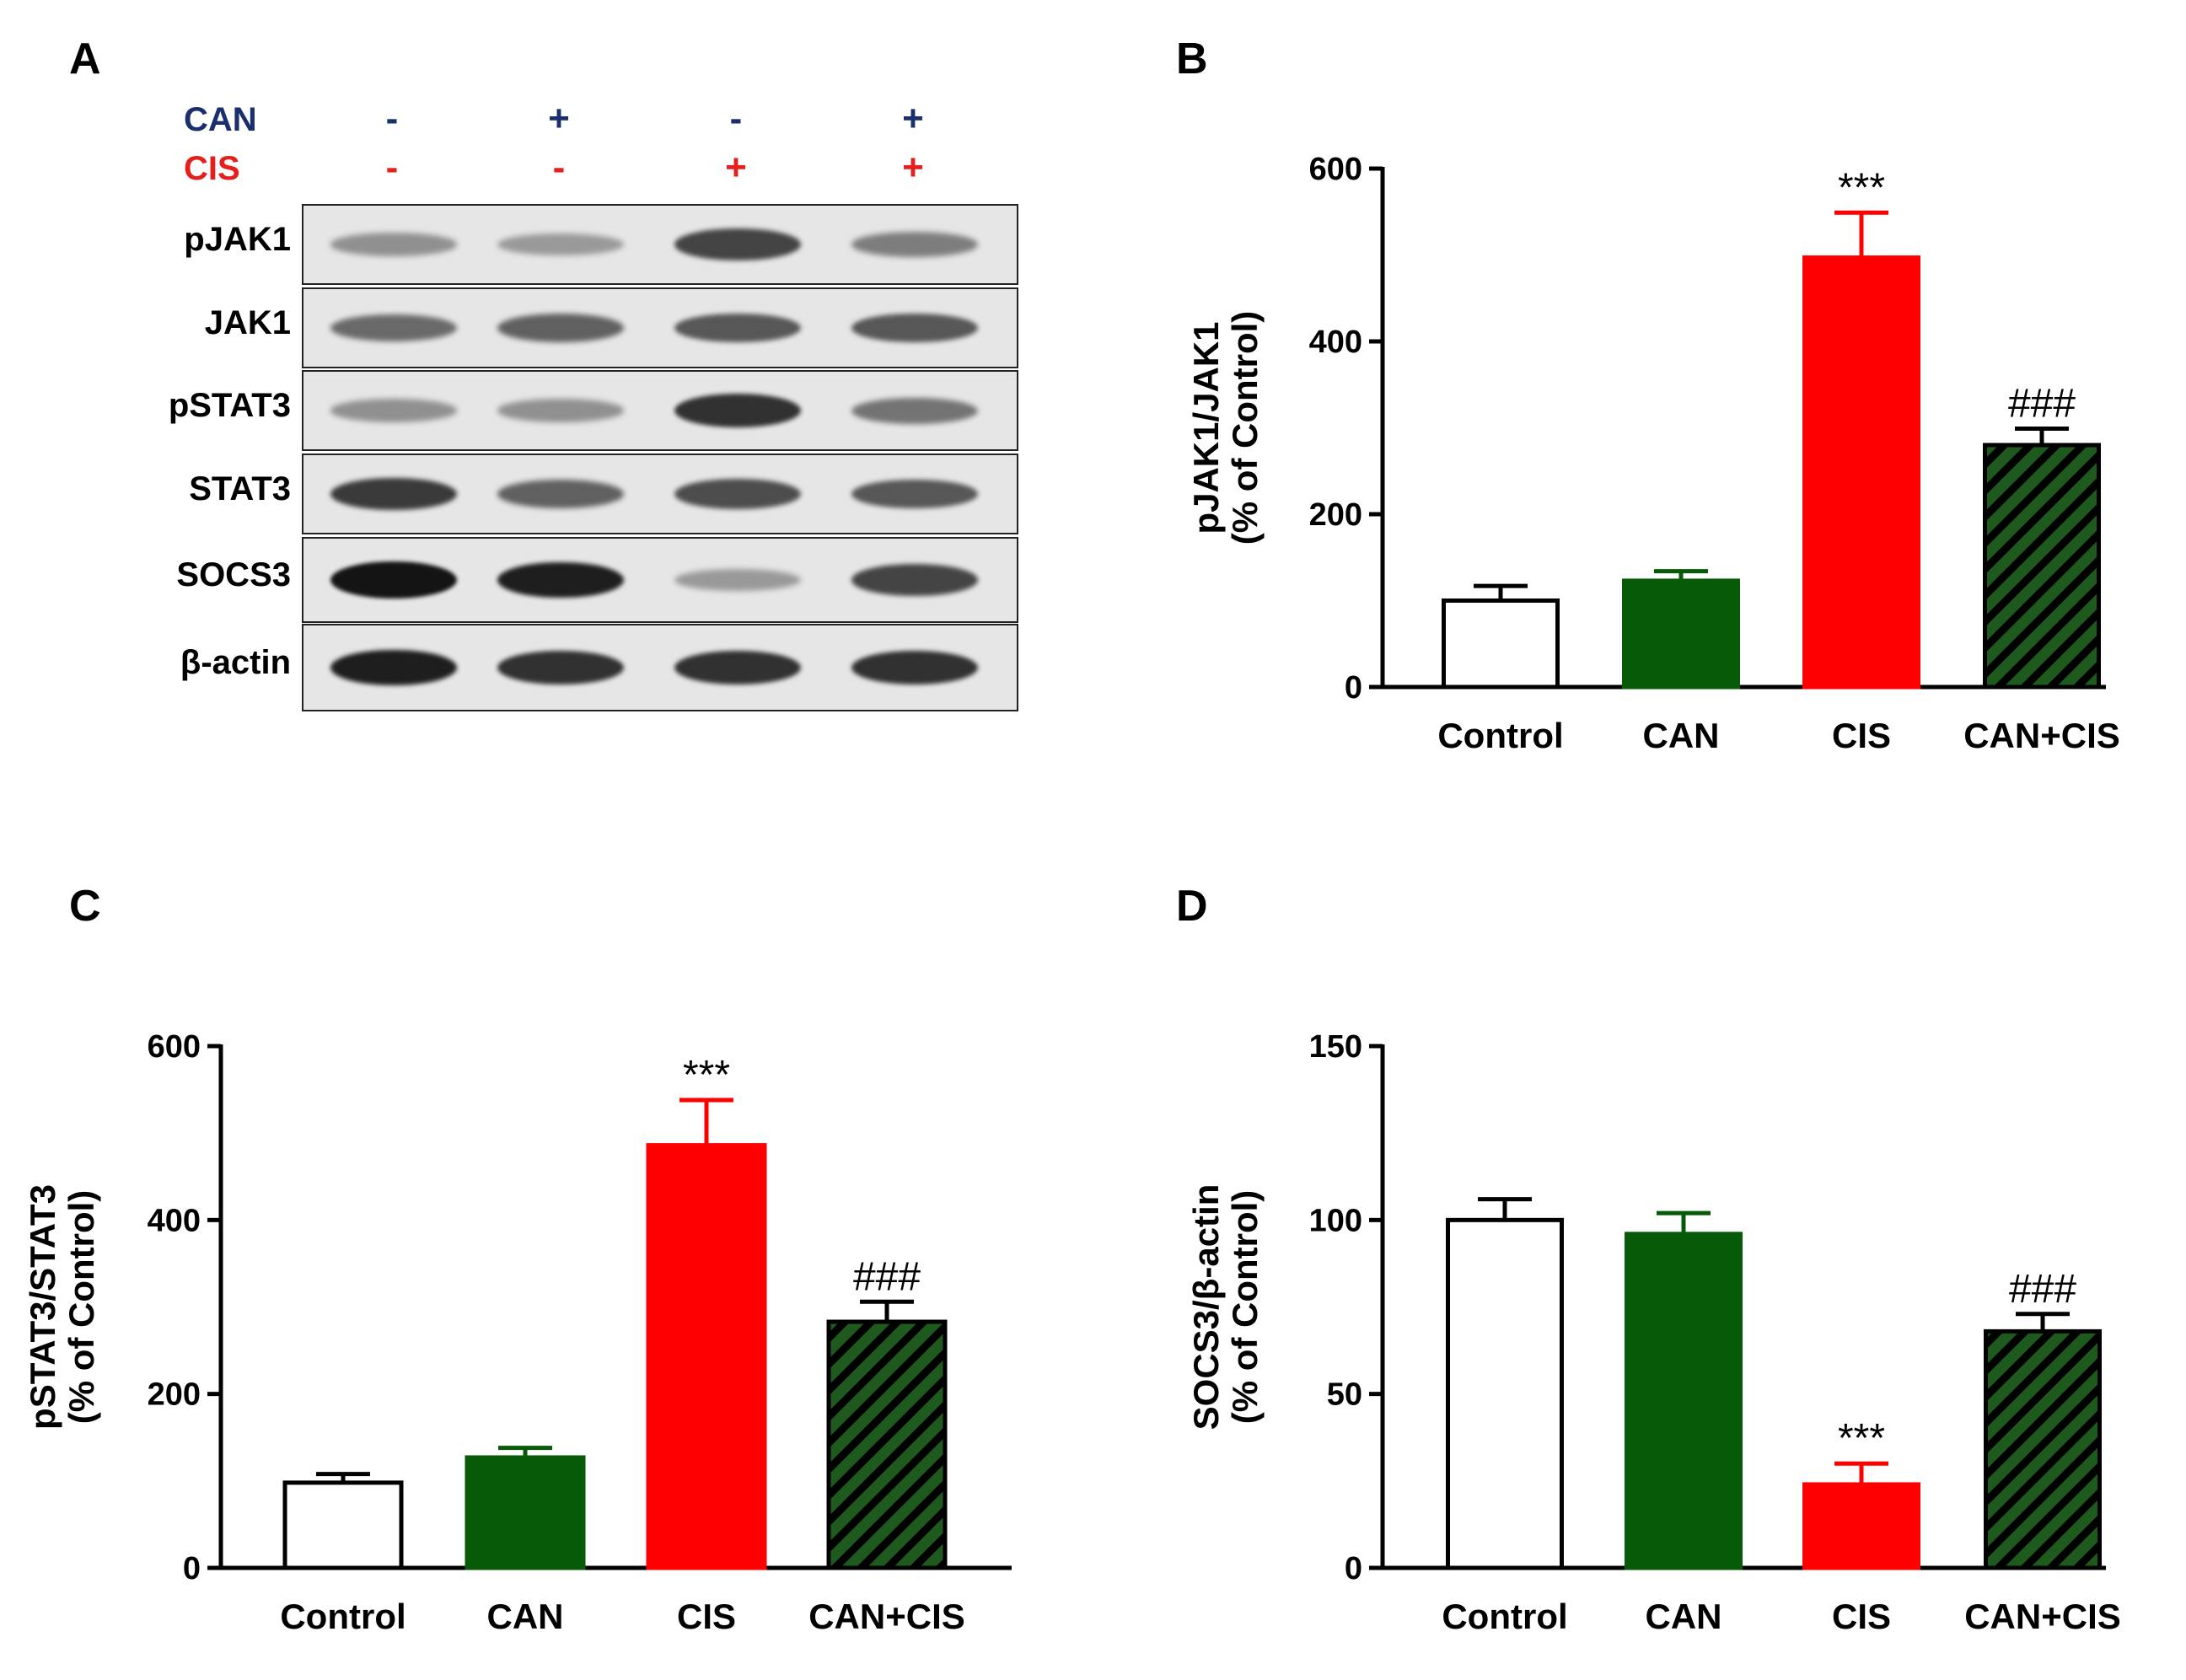 The height and width of the screenshot is (1680, 2186). Describe the element at coordinates (1335, 1220) in the screenshot. I see `y-tick-label: 100` at that location.